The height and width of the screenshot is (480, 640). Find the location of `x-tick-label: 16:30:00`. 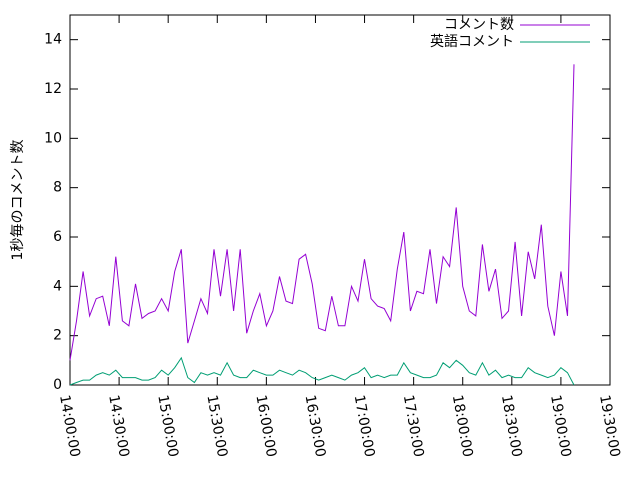

x-tick-label: 16:30:00 is located at coordinates (315, 426).